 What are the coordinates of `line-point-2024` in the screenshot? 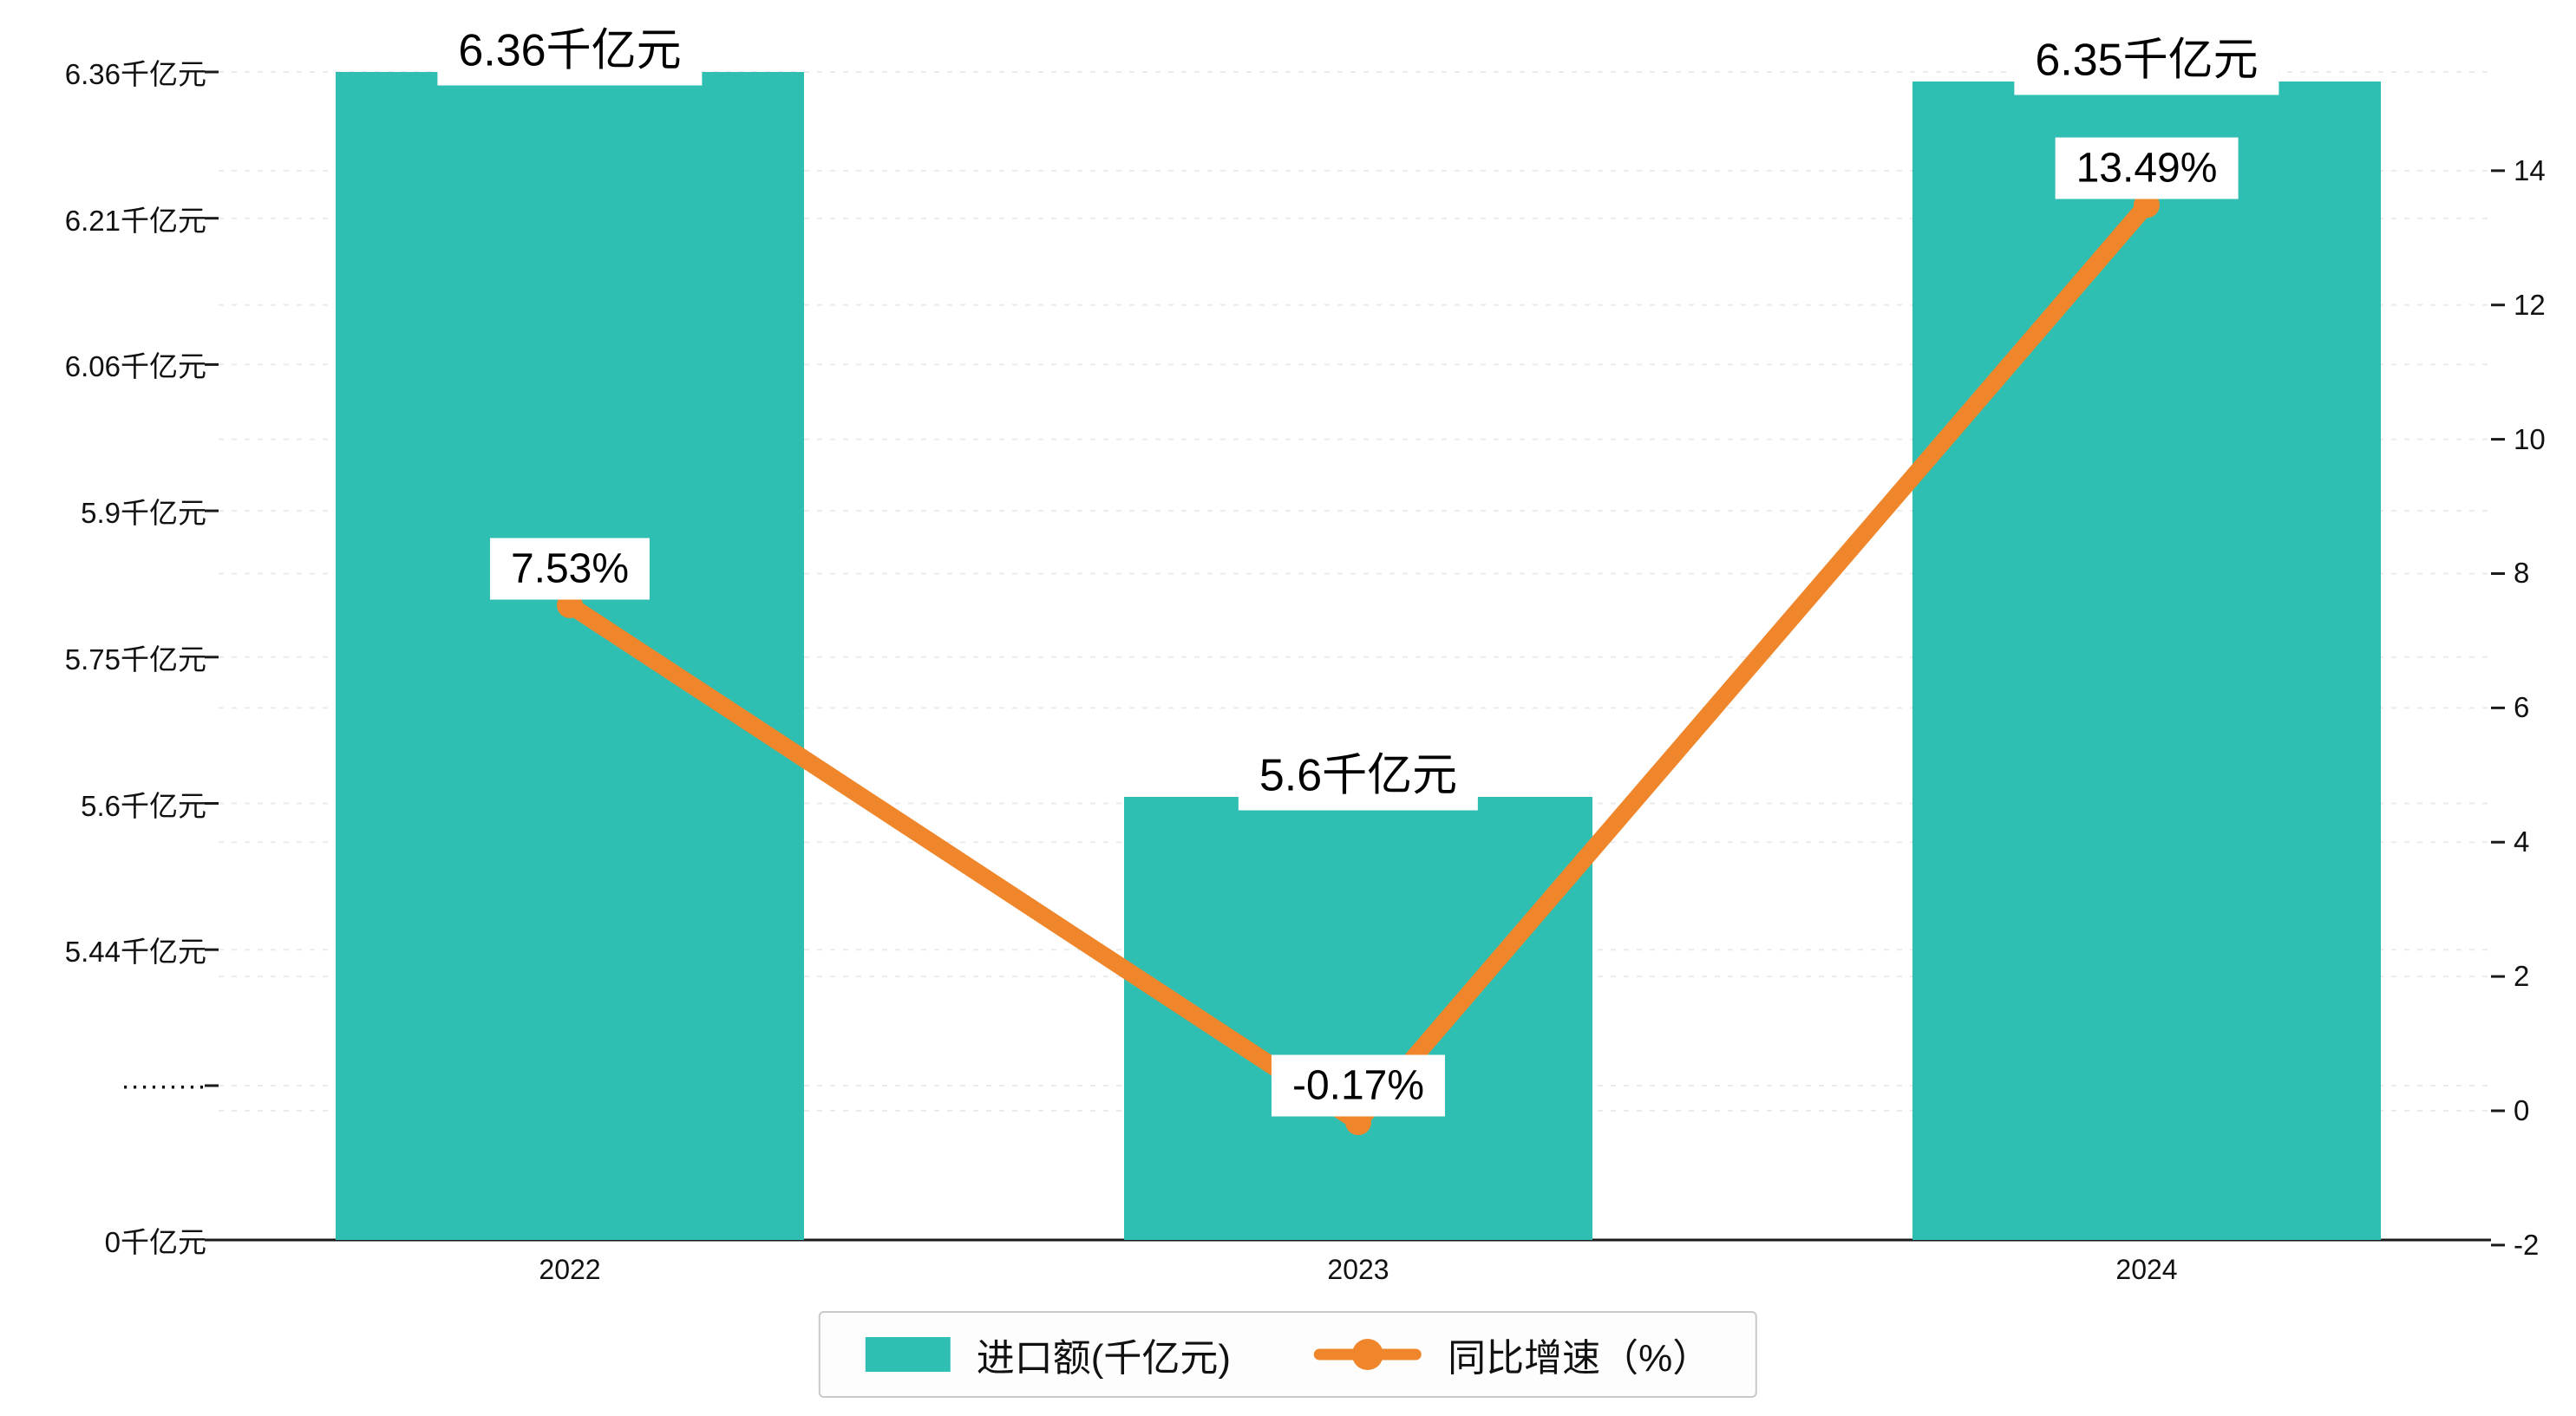 It's located at (2147, 205).